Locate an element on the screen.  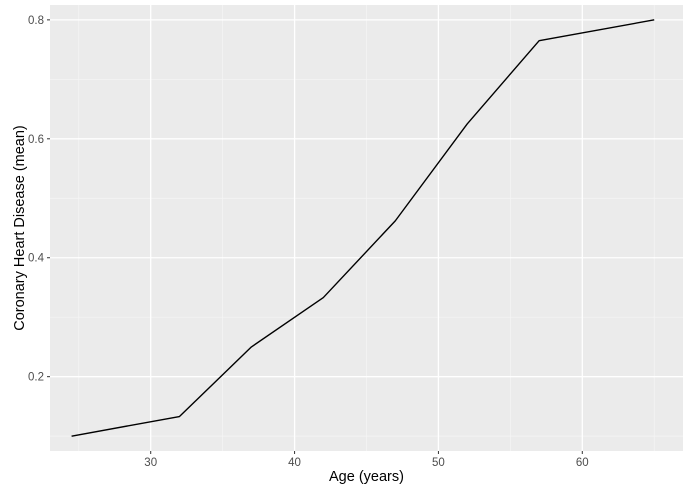
y-tick-label: 0.6 is located at coordinates (36, 140).